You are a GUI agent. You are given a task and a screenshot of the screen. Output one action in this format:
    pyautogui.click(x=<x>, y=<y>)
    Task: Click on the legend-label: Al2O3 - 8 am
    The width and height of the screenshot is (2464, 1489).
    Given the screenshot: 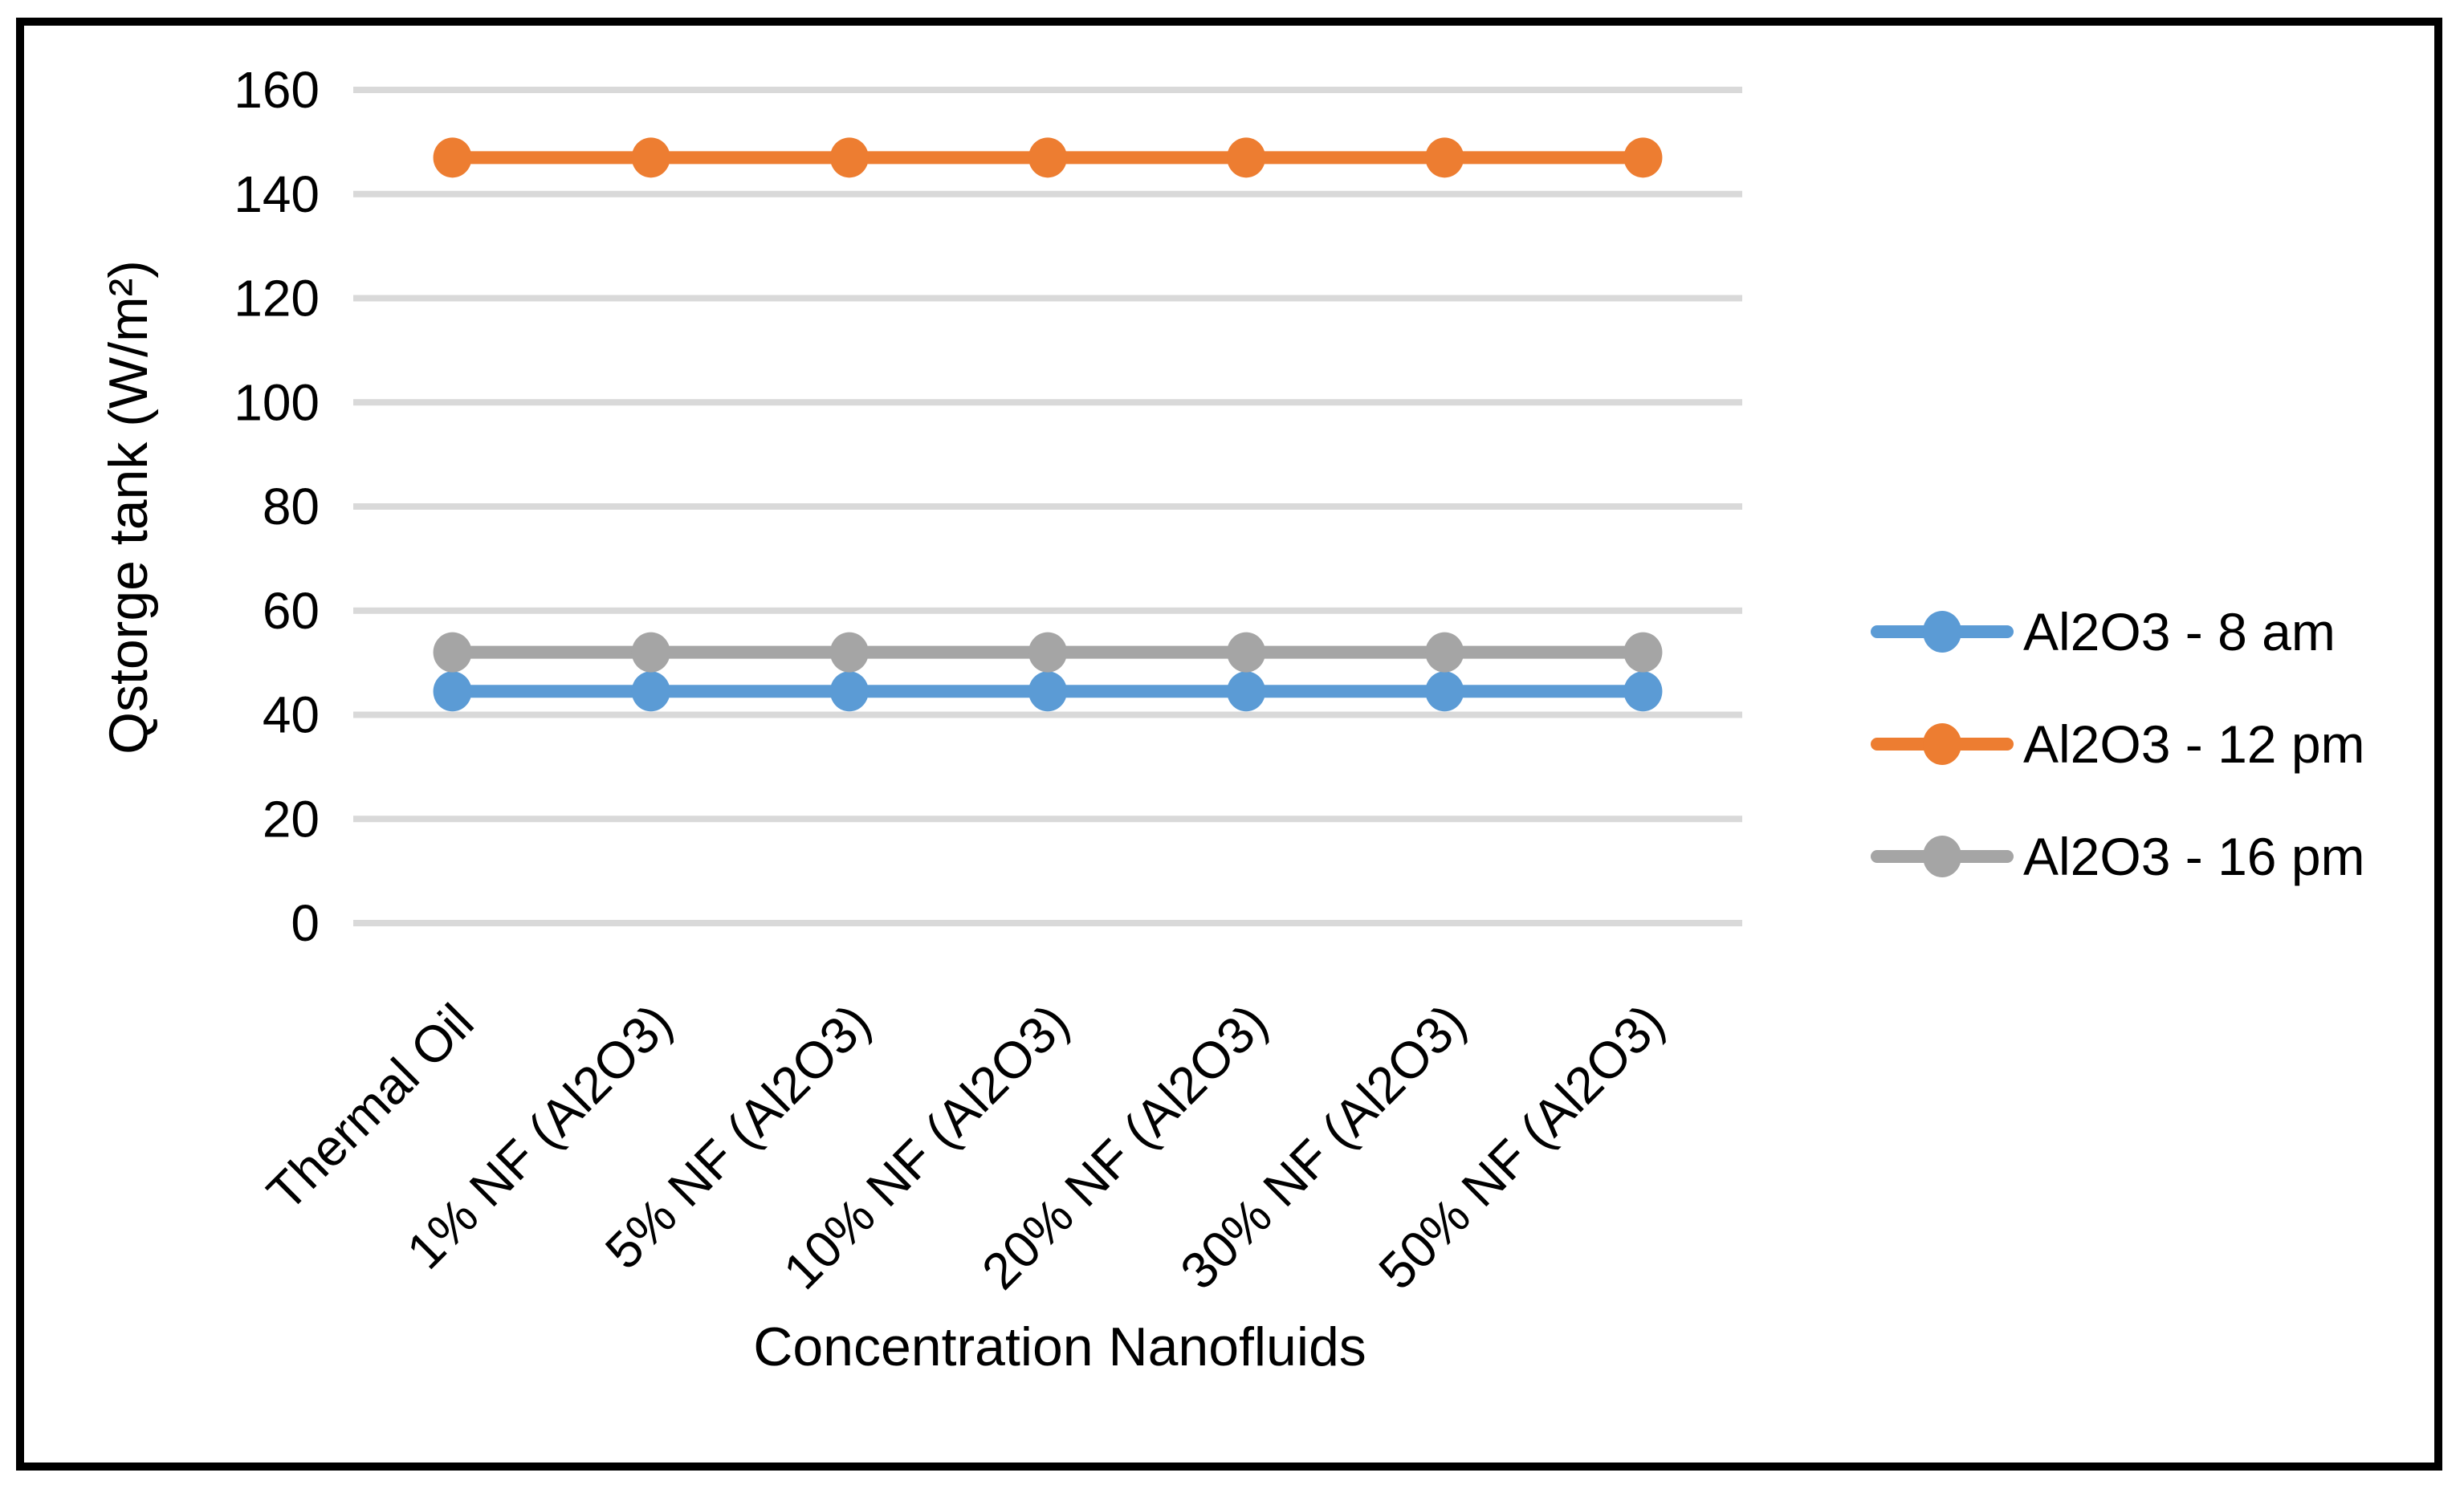 What is the action you would take?
    pyautogui.click(x=2179, y=631)
    